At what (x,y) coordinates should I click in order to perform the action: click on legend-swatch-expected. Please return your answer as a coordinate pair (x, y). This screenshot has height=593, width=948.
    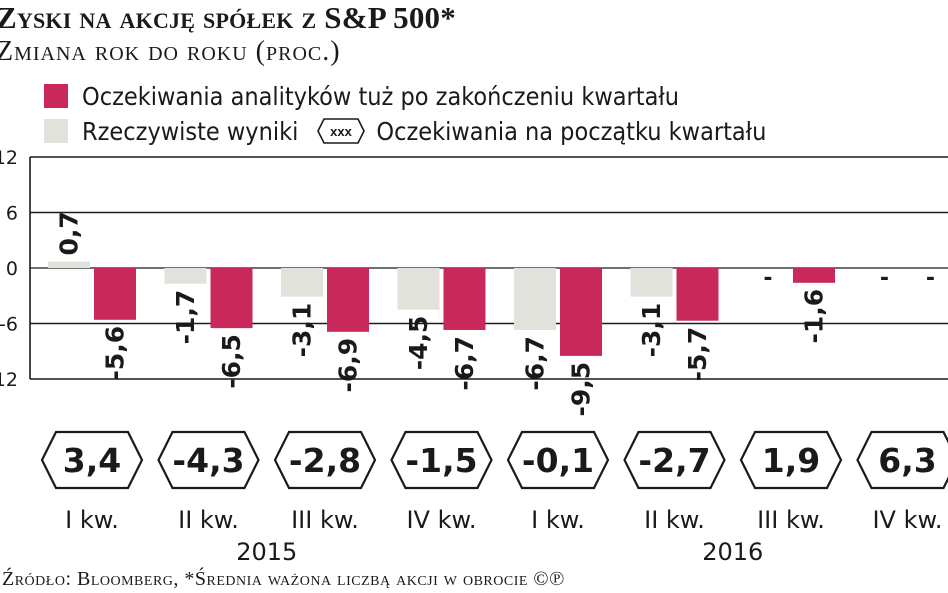
    Looking at the image, I should click on (56, 96).